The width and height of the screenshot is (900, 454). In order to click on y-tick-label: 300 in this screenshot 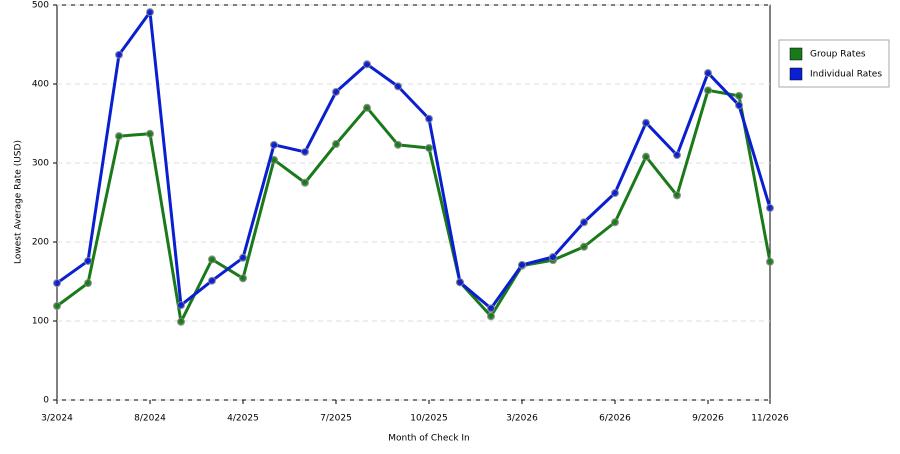, I will do `click(40, 164)`.